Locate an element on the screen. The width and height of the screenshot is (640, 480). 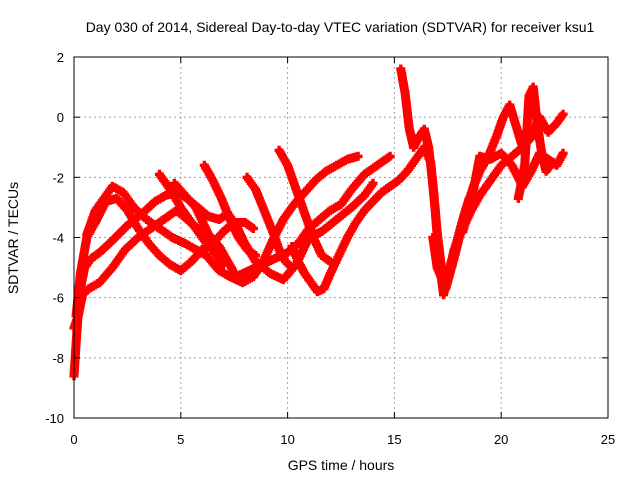
x-tick-labels: 0 5 10 15 20 25 is located at coordinates (342, 439).